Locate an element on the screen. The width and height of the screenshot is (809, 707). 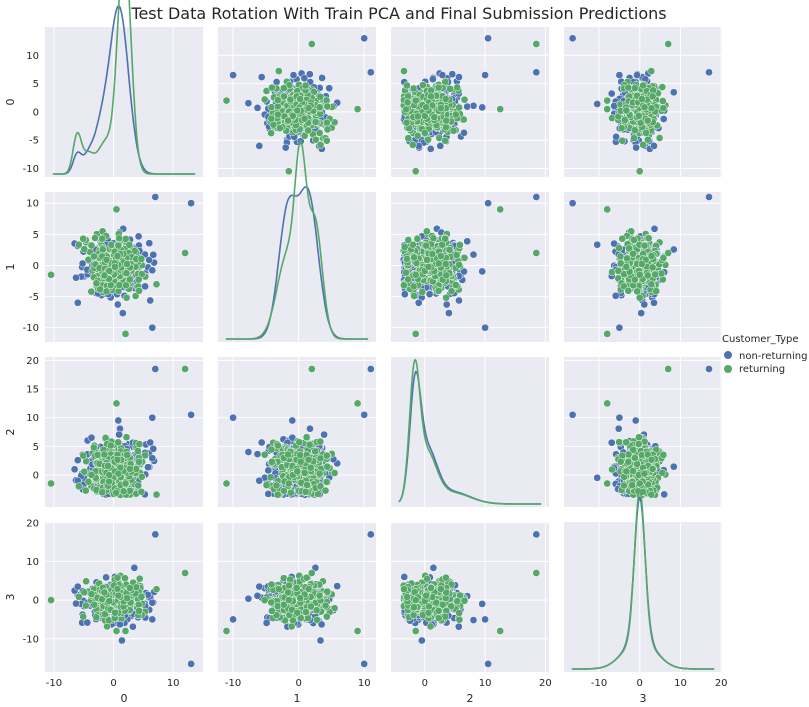
panel-background is located at coordinates (124, 102).